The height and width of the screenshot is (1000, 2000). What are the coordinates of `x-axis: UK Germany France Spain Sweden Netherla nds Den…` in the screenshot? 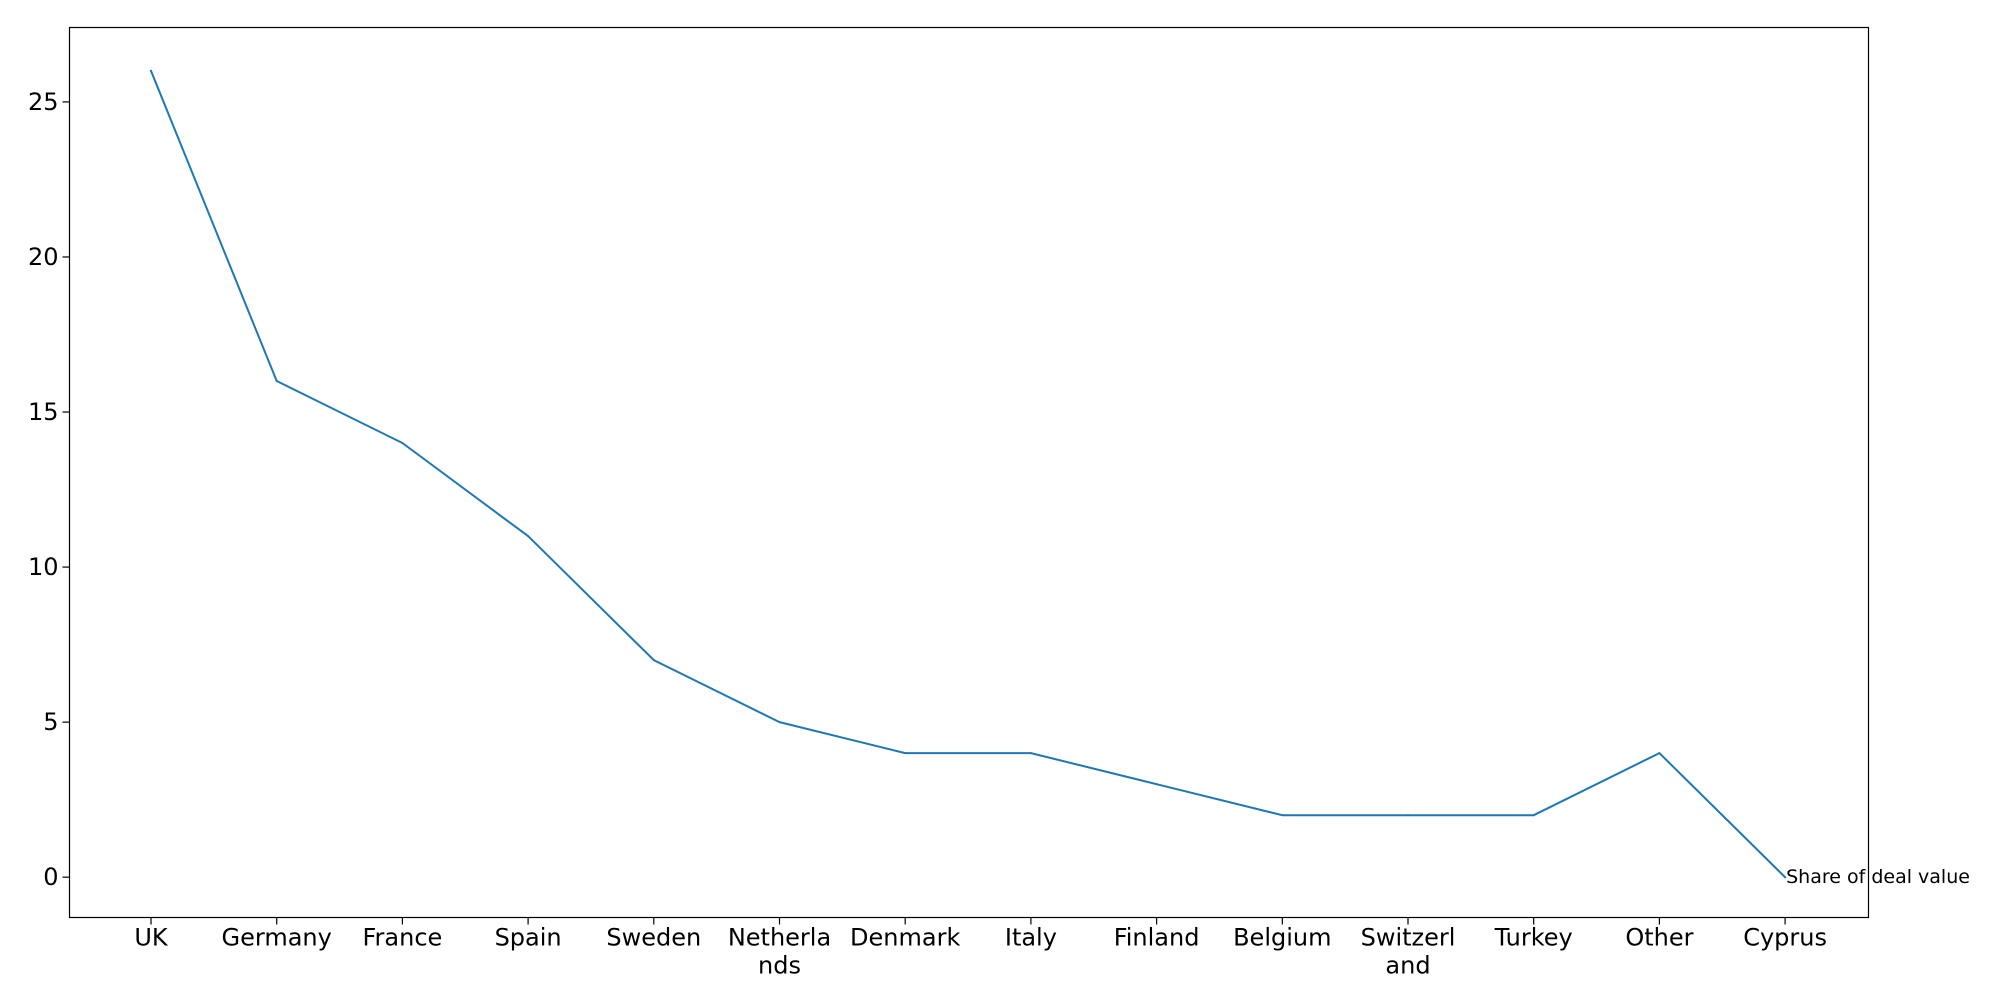 It's located at (980, 948).